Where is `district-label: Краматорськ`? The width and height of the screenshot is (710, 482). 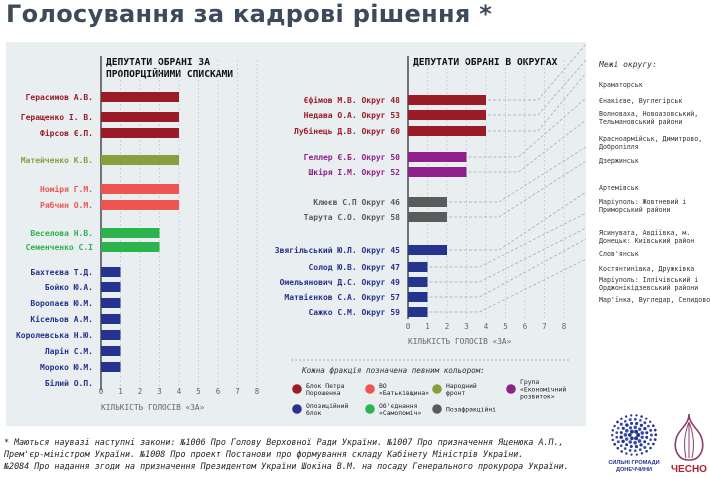 district-label: Краматорськ is located at coordinates (621, 85).